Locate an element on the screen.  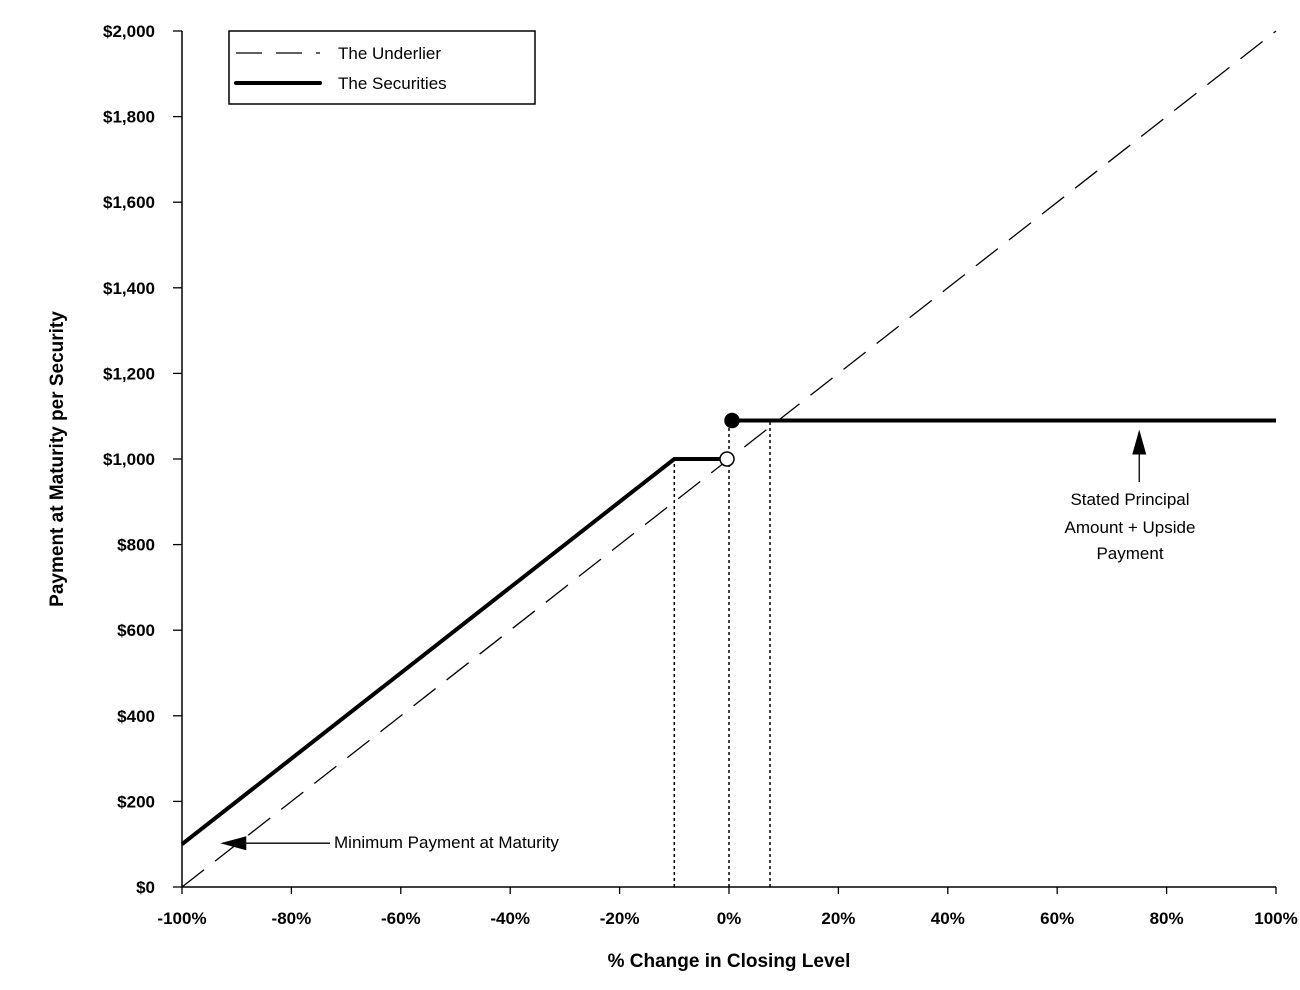
annotation-upside-line-3: Payment is located at coordinates (1129, 553).